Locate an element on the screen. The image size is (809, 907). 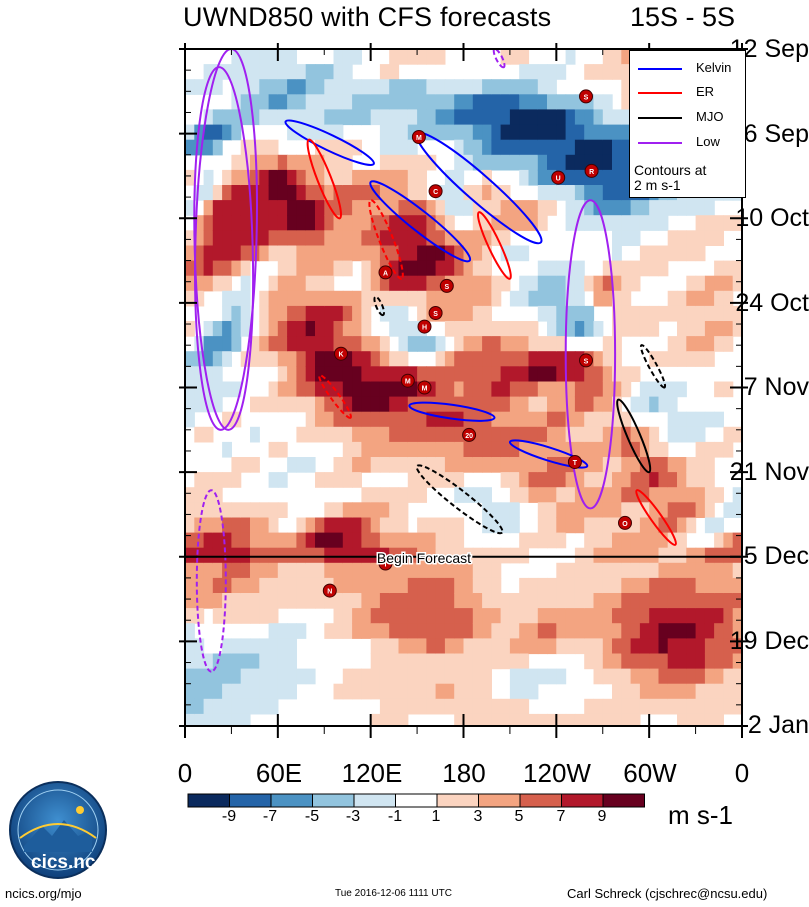
wave-contour-kelvin is located at coordinates (420, 221).